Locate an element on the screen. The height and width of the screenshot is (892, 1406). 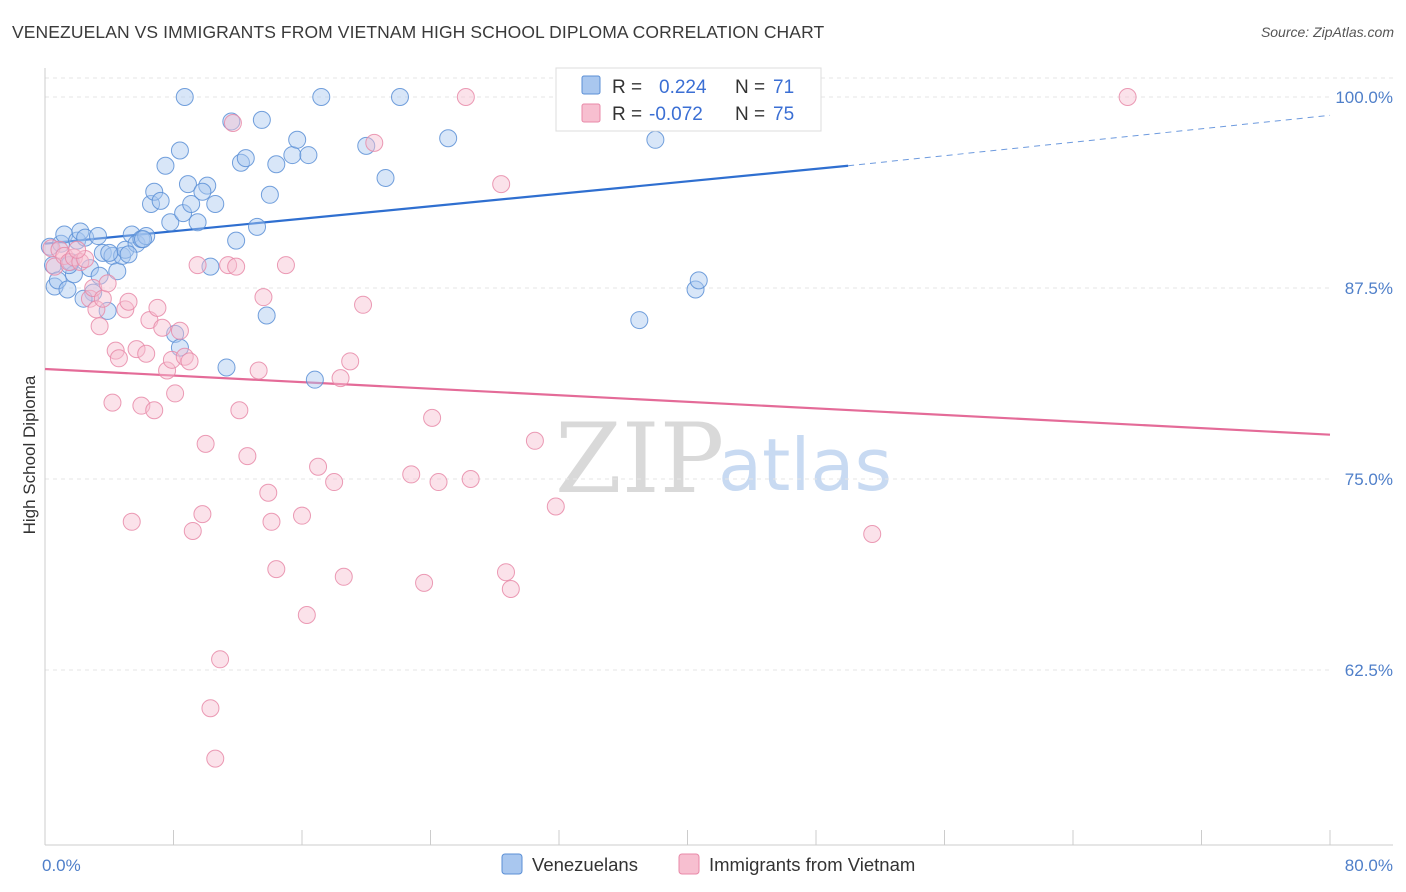
x-tick-label-max: 80.0% is located at coordinates (1369, 865).